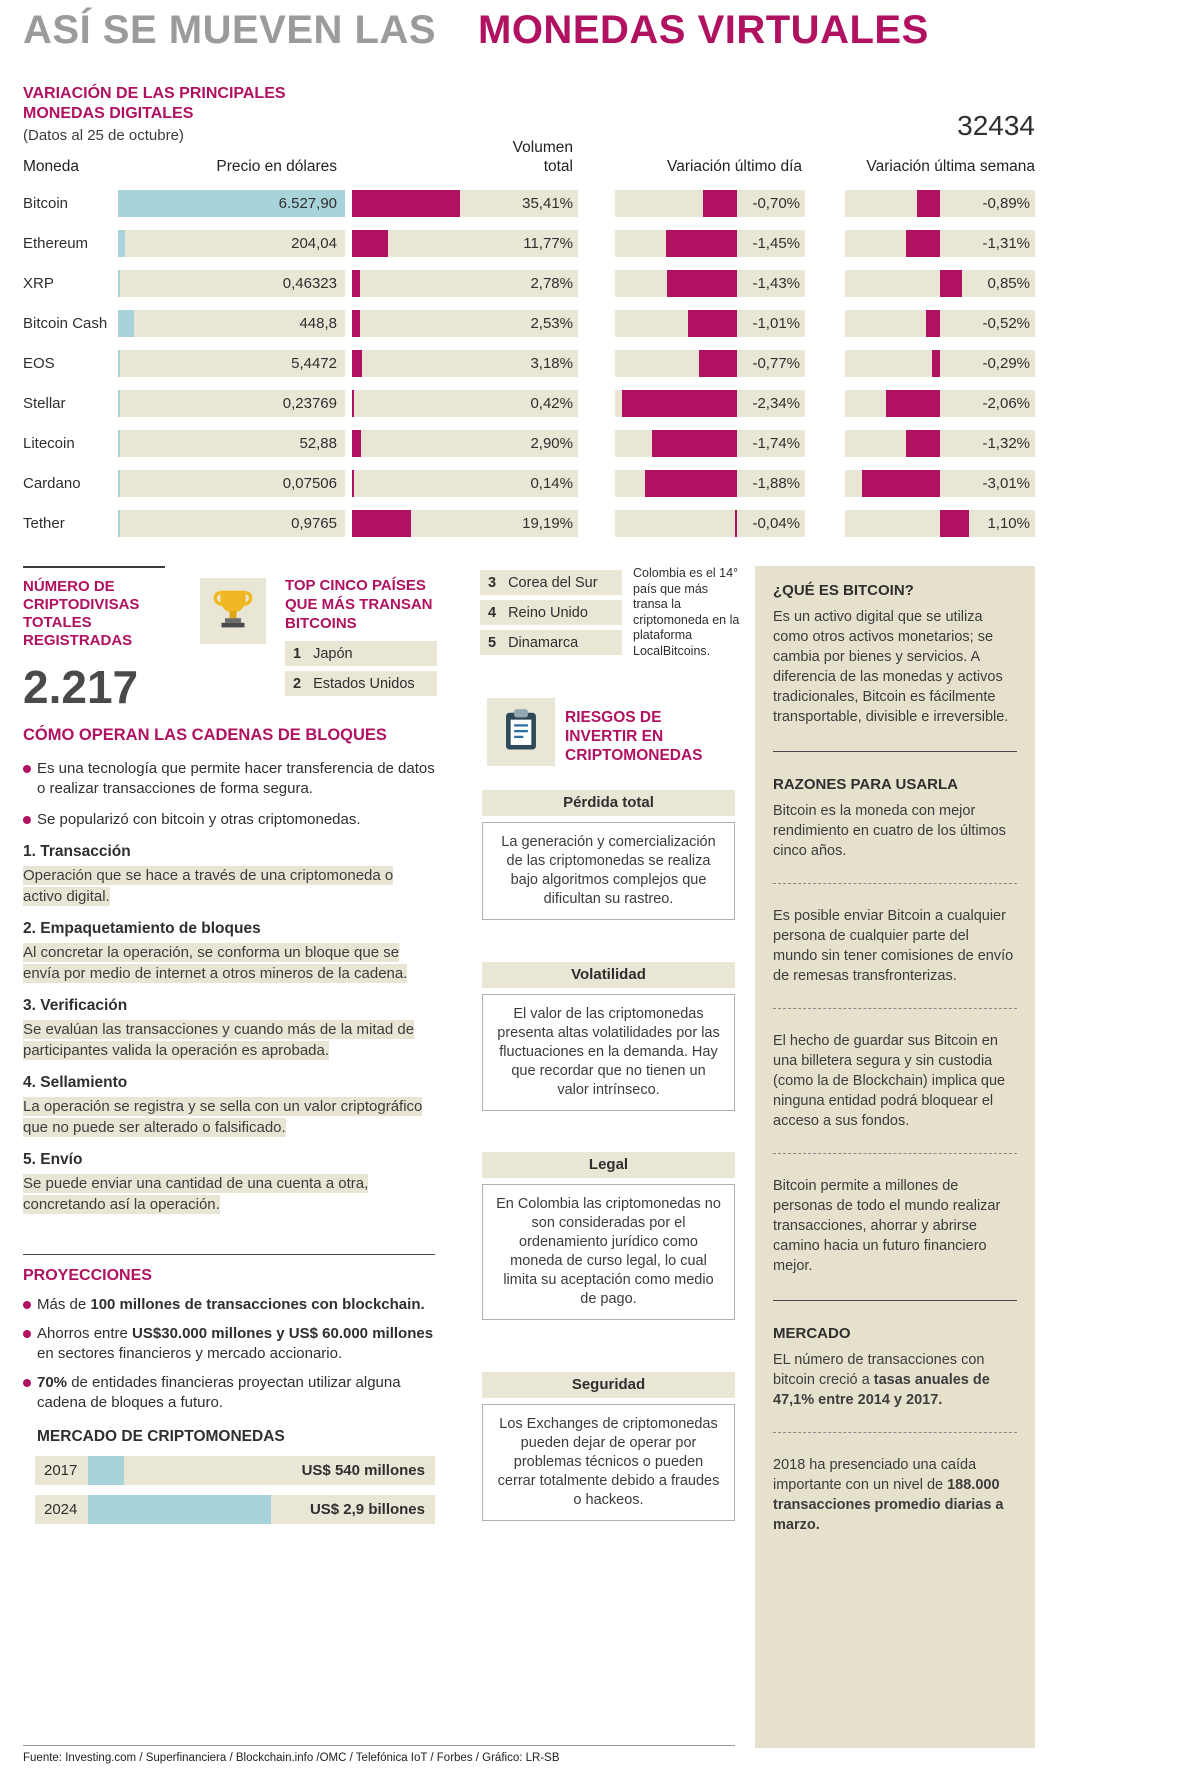 The image size is (1200, 1773). Describe the element at coordinates (52, 483) in the screenshot. I see `coin-name: Cardano` at that location.